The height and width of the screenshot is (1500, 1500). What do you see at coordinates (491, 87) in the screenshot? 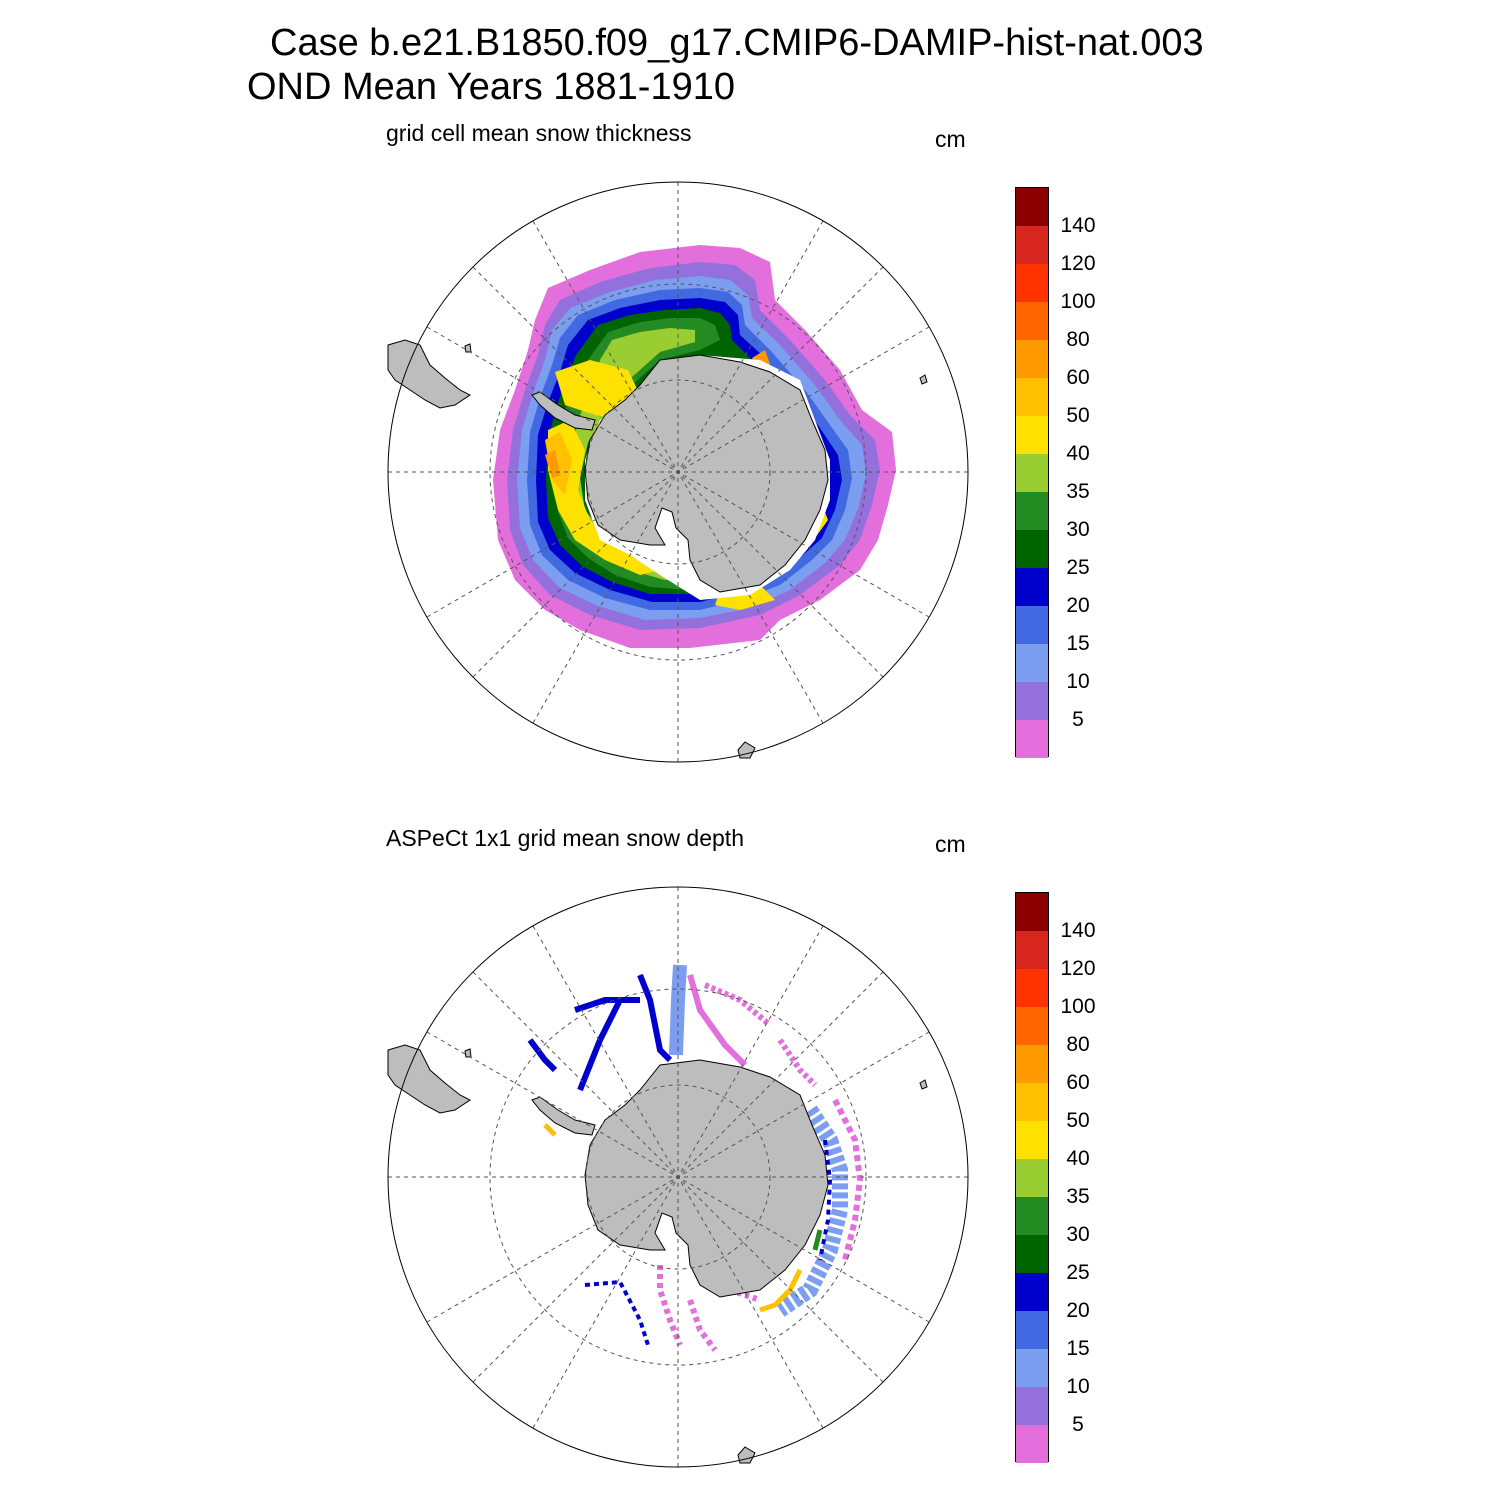
I see `figure-title-line2: OND Mean Years 1881-1910` at bounding box center [491, 87].